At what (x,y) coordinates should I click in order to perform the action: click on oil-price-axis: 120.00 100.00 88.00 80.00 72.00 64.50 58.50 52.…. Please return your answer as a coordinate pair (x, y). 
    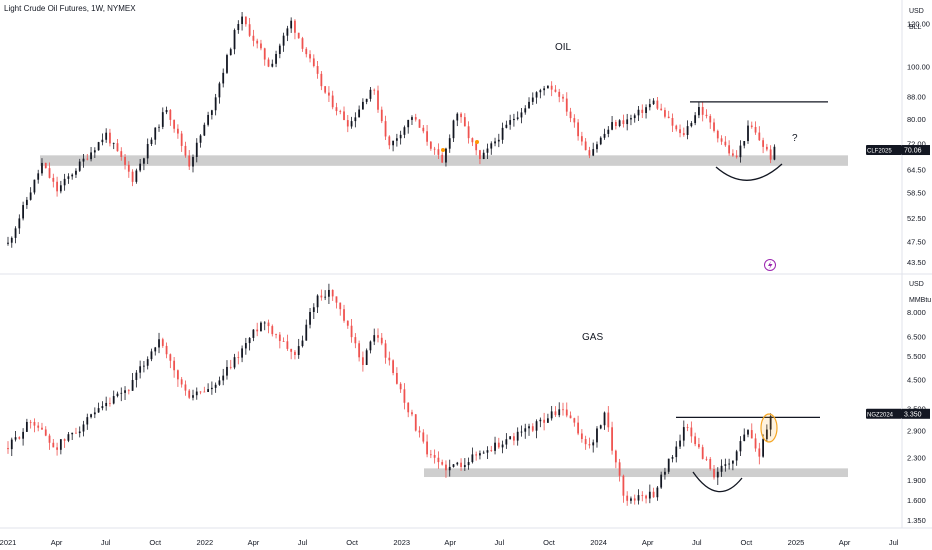
    Looking at the image, I should click on (918, 143).